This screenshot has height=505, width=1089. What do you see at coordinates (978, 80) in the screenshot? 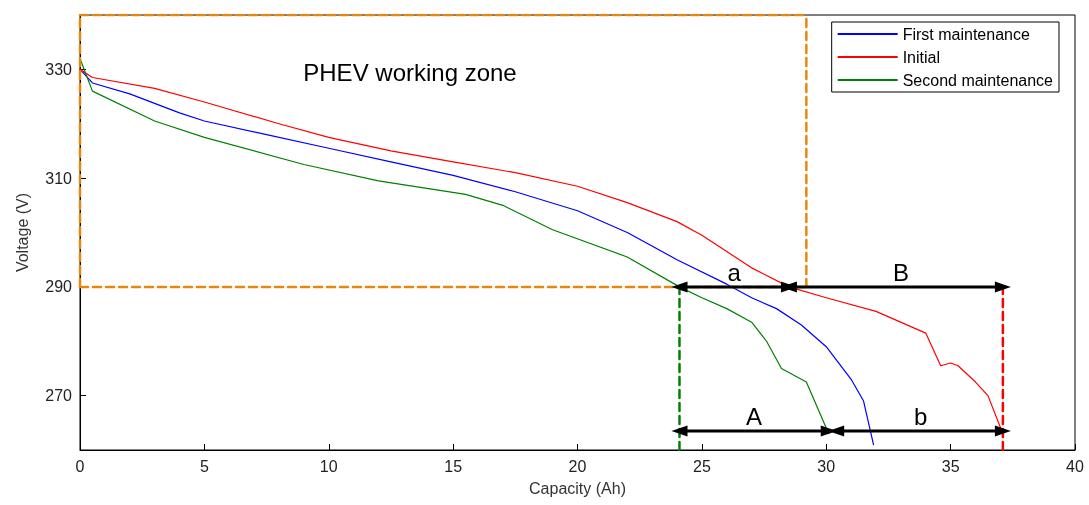
I see `legend-label: Second maintenance` at bounding box center [978, 80].